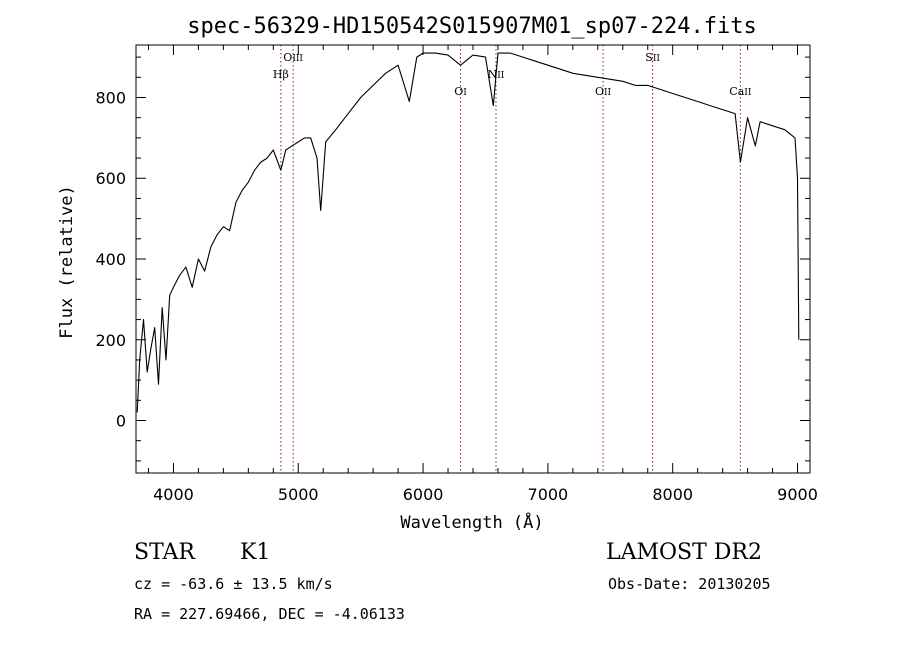  Describe the element at coordinates (496, 74) in the screenshot. I see `spectral-line-label: NII` at that location.